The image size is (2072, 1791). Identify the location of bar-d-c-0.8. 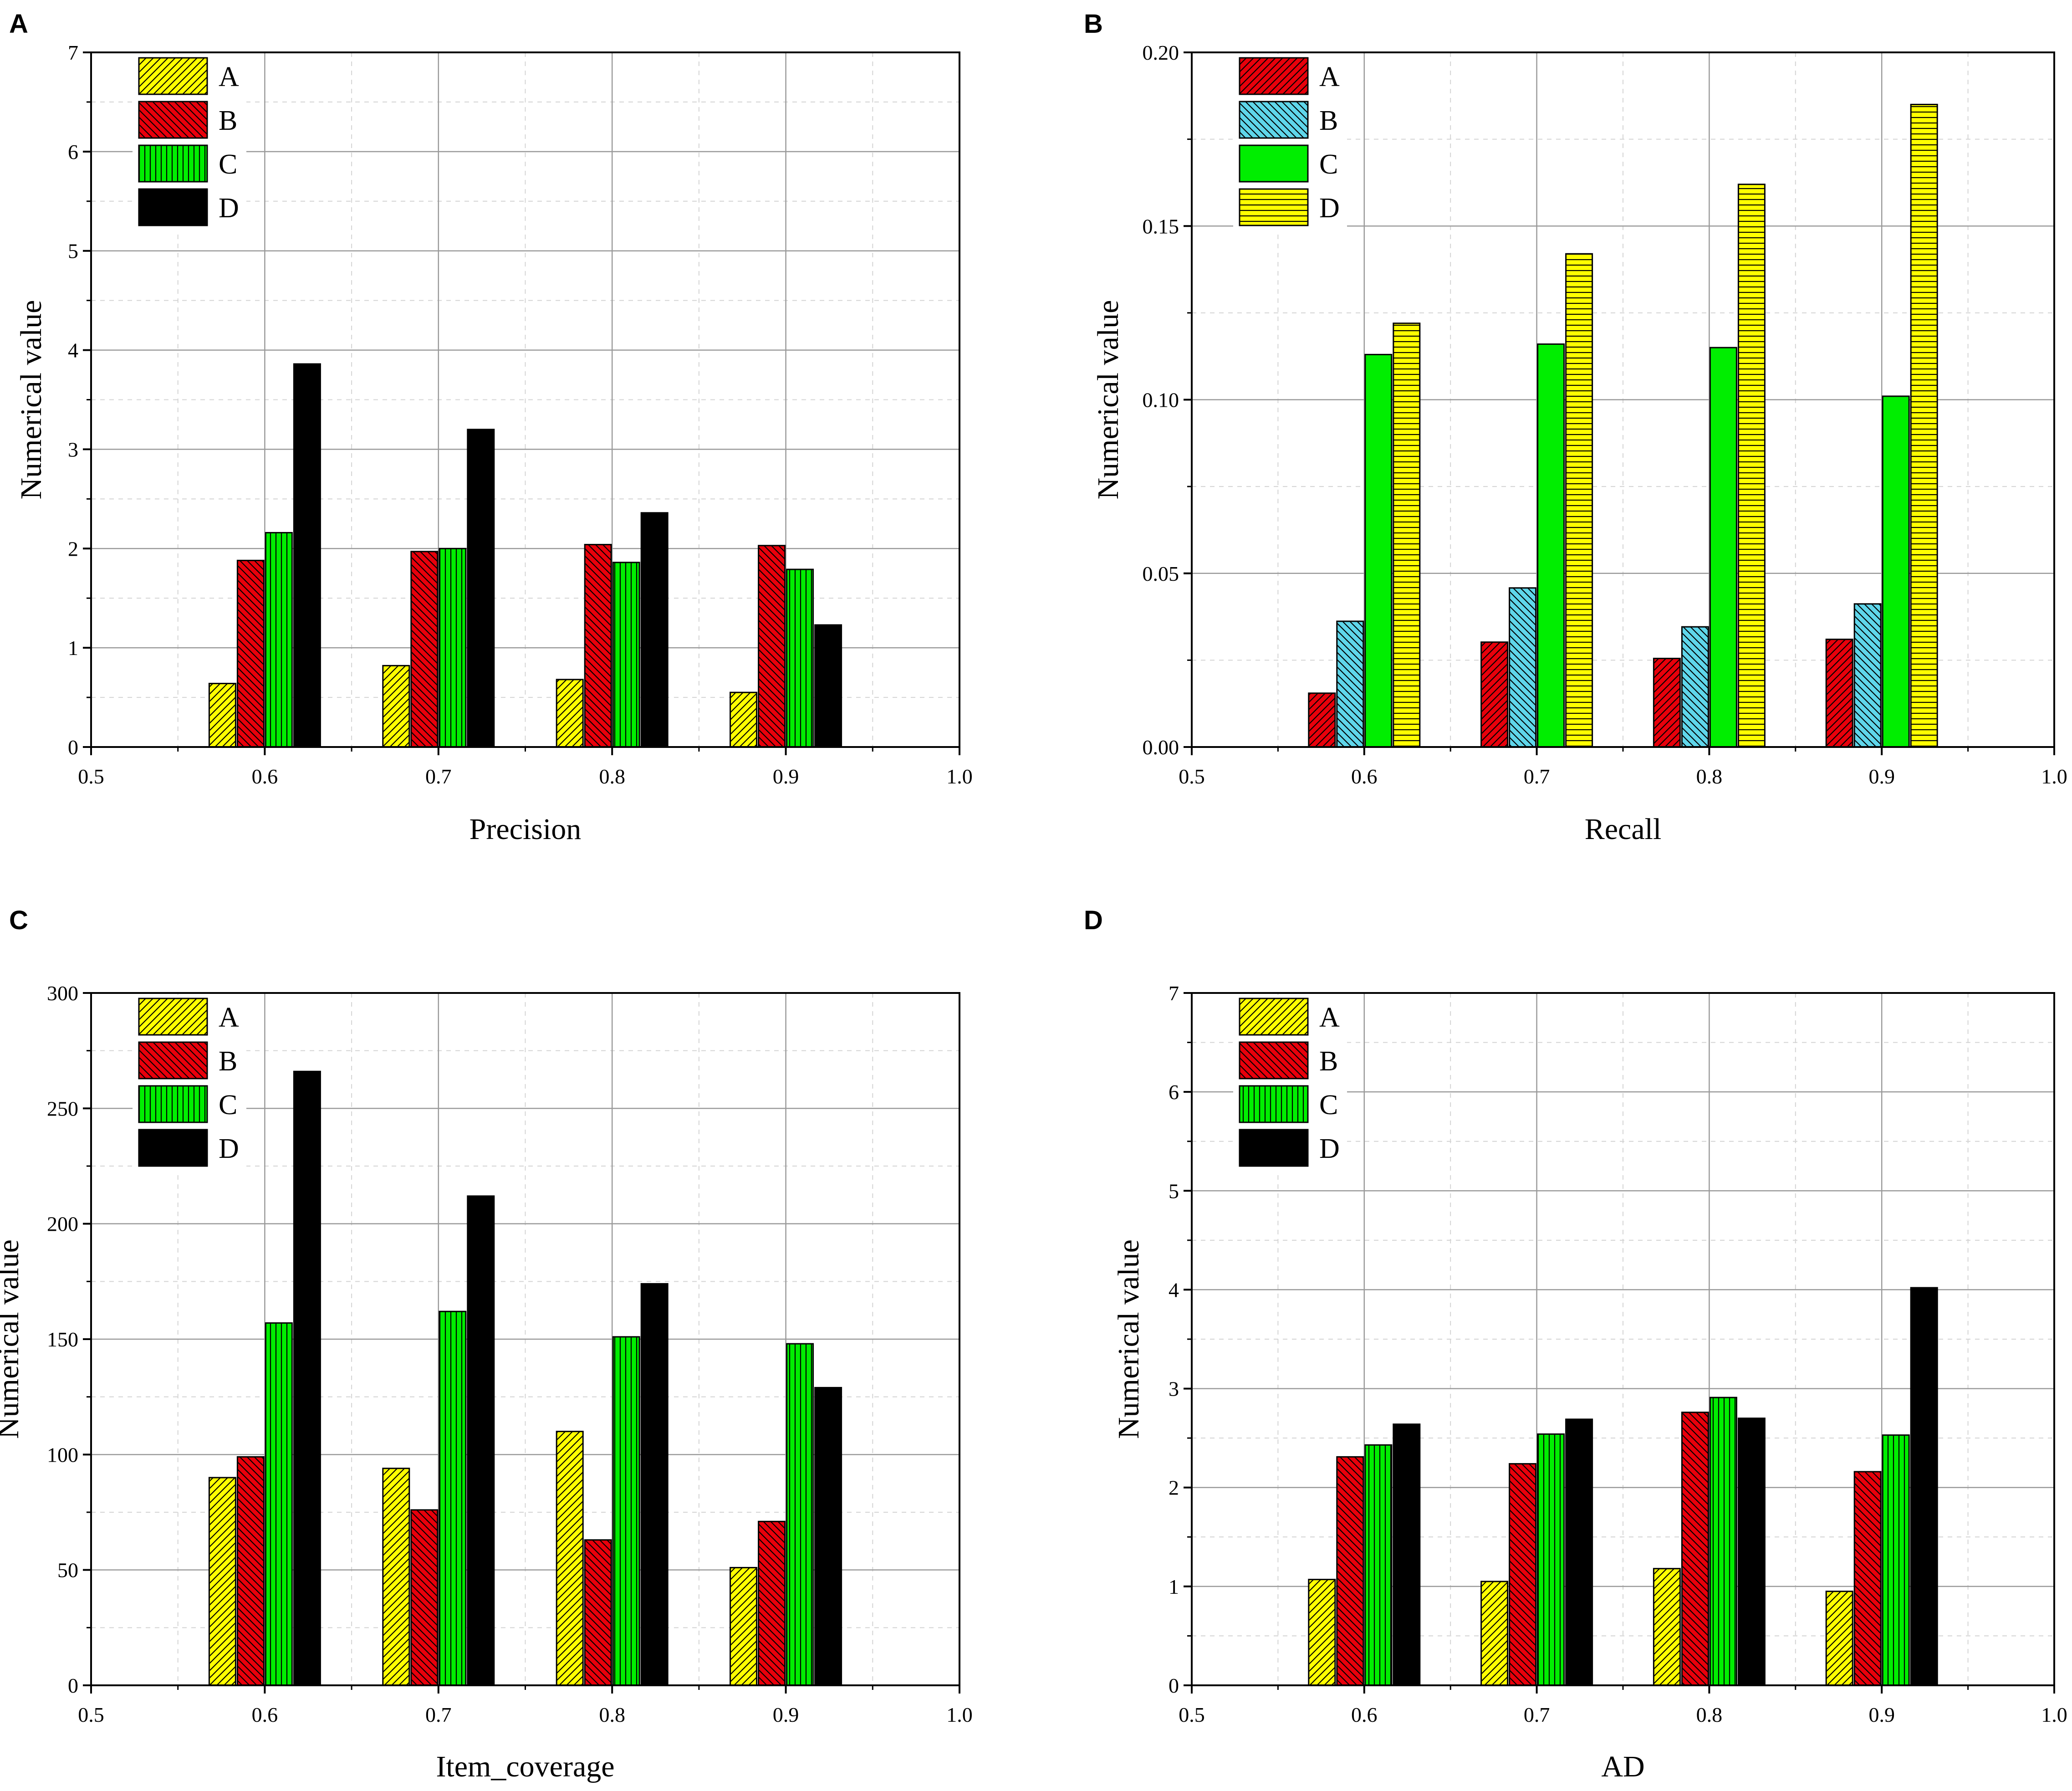
(1723, 1541).